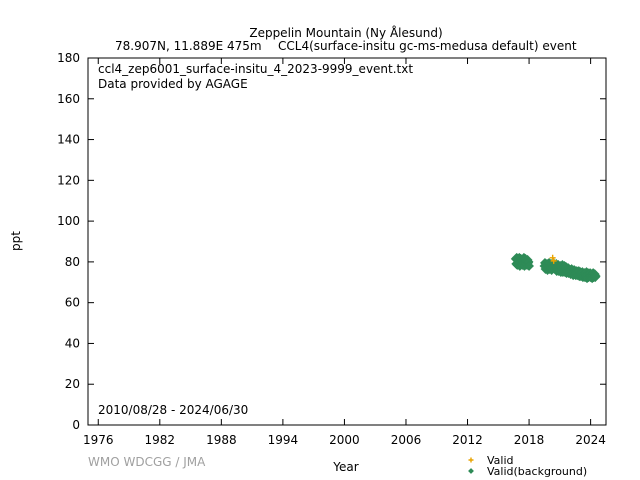 The height and width of the screenshot is (480, 640). Describe the element at coordinates (72, 343) in the screenshot. I see `y-tick-label: 40` at that location.